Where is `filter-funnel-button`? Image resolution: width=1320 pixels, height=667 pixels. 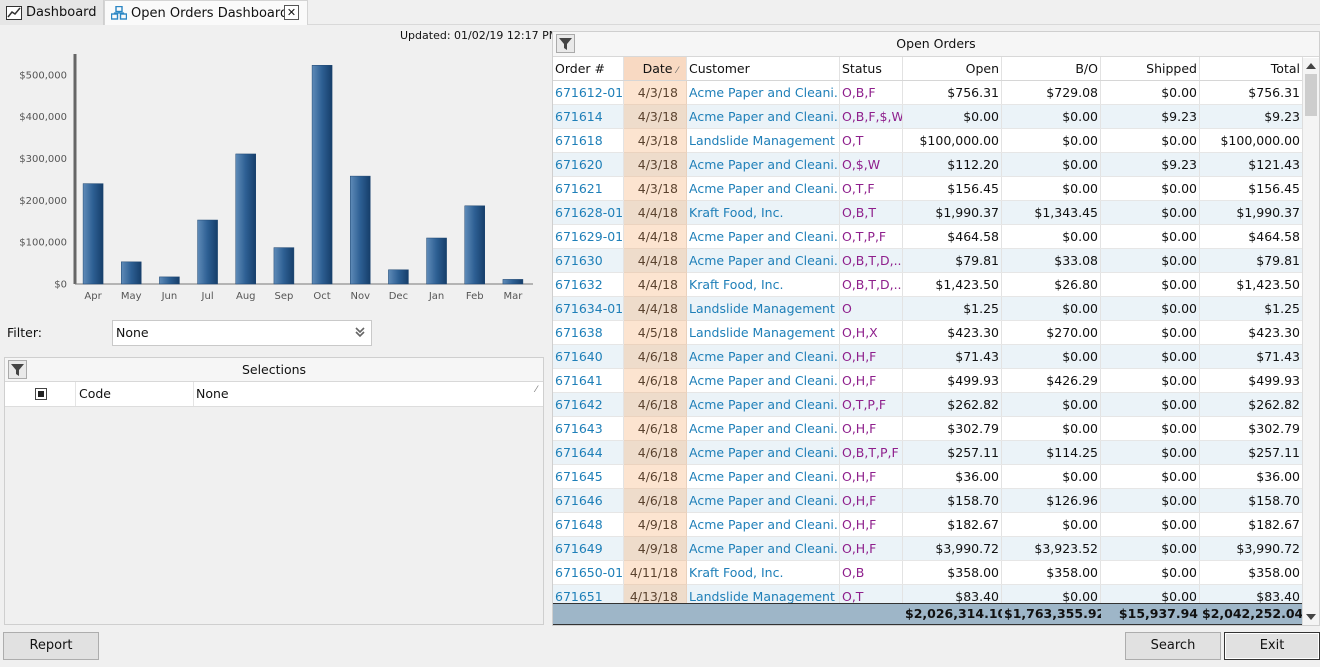
filter-funnel-button is located at coordinates (17, 369).